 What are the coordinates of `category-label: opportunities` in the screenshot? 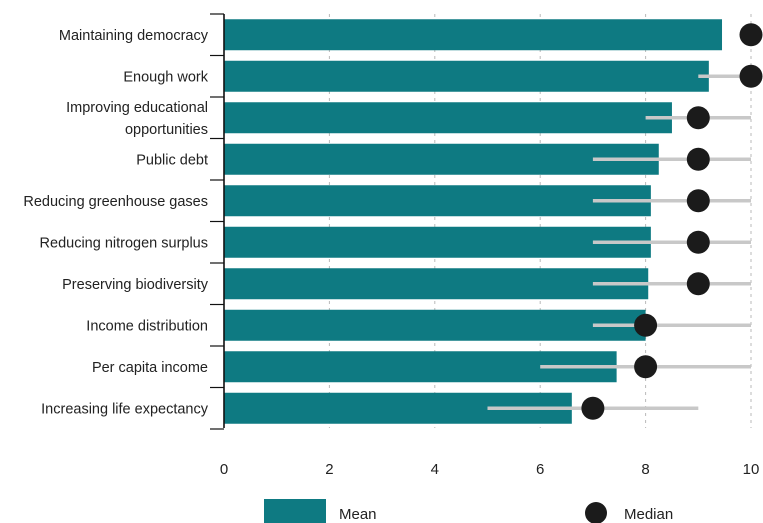 It's located at (166, 130).